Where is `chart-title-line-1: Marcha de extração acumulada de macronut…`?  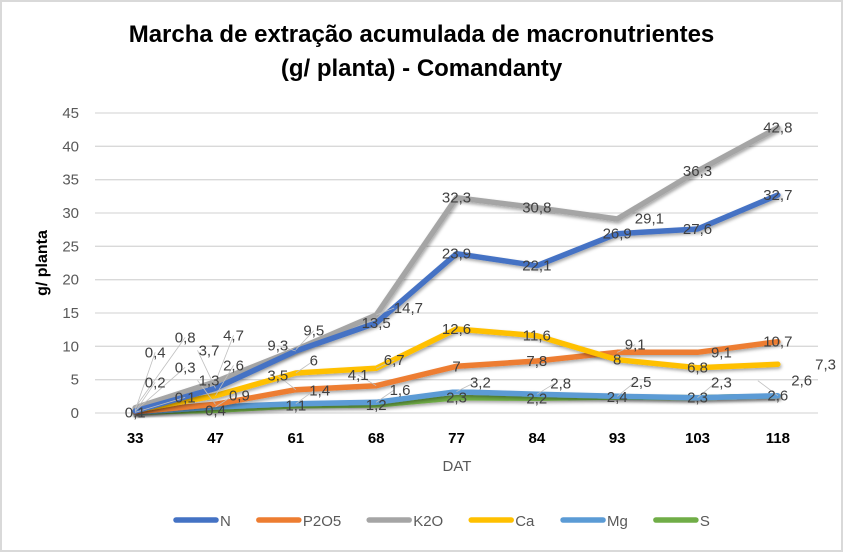
chart-title-line-1: Marcha de extração acumulada de macronut… is located at coordinates (421, 34).